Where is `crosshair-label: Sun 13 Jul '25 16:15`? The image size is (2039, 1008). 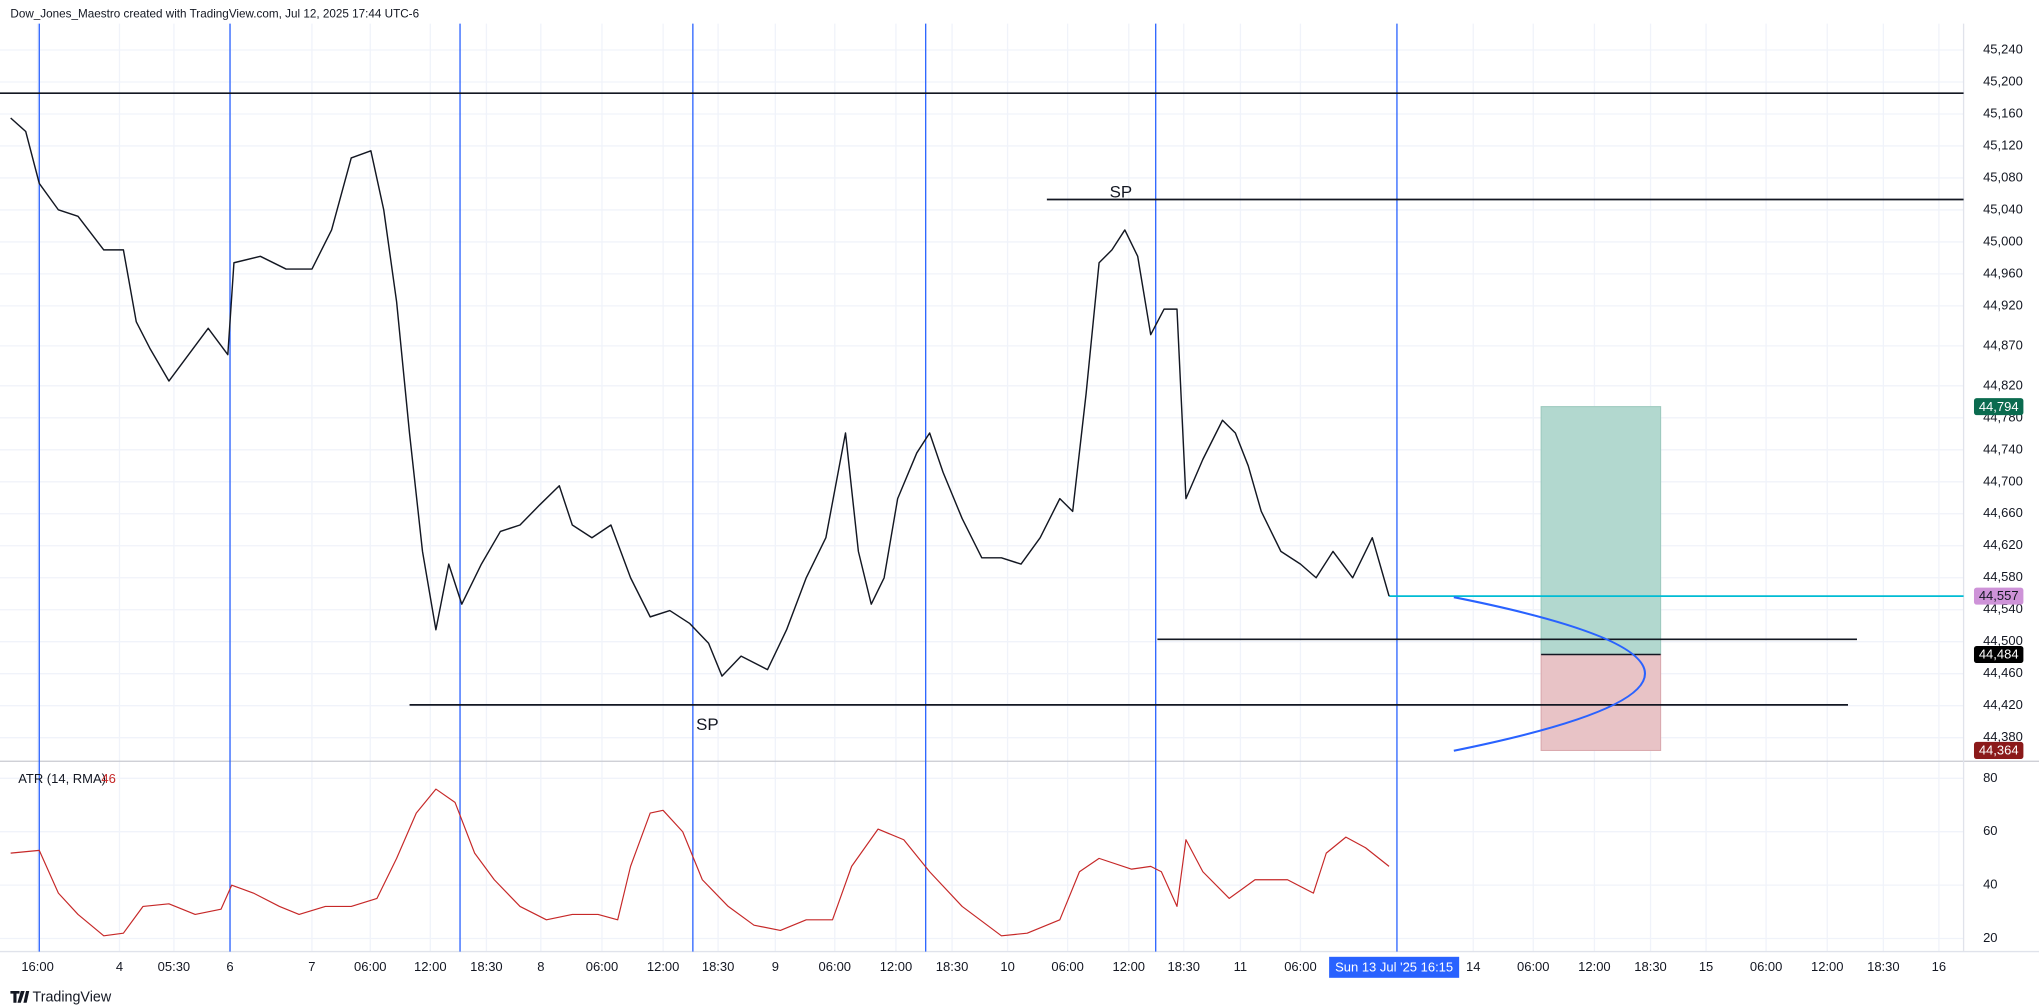 crosshair-label: Sun 13 Jul '25 16:15 is located at coordinates (1394, 966).